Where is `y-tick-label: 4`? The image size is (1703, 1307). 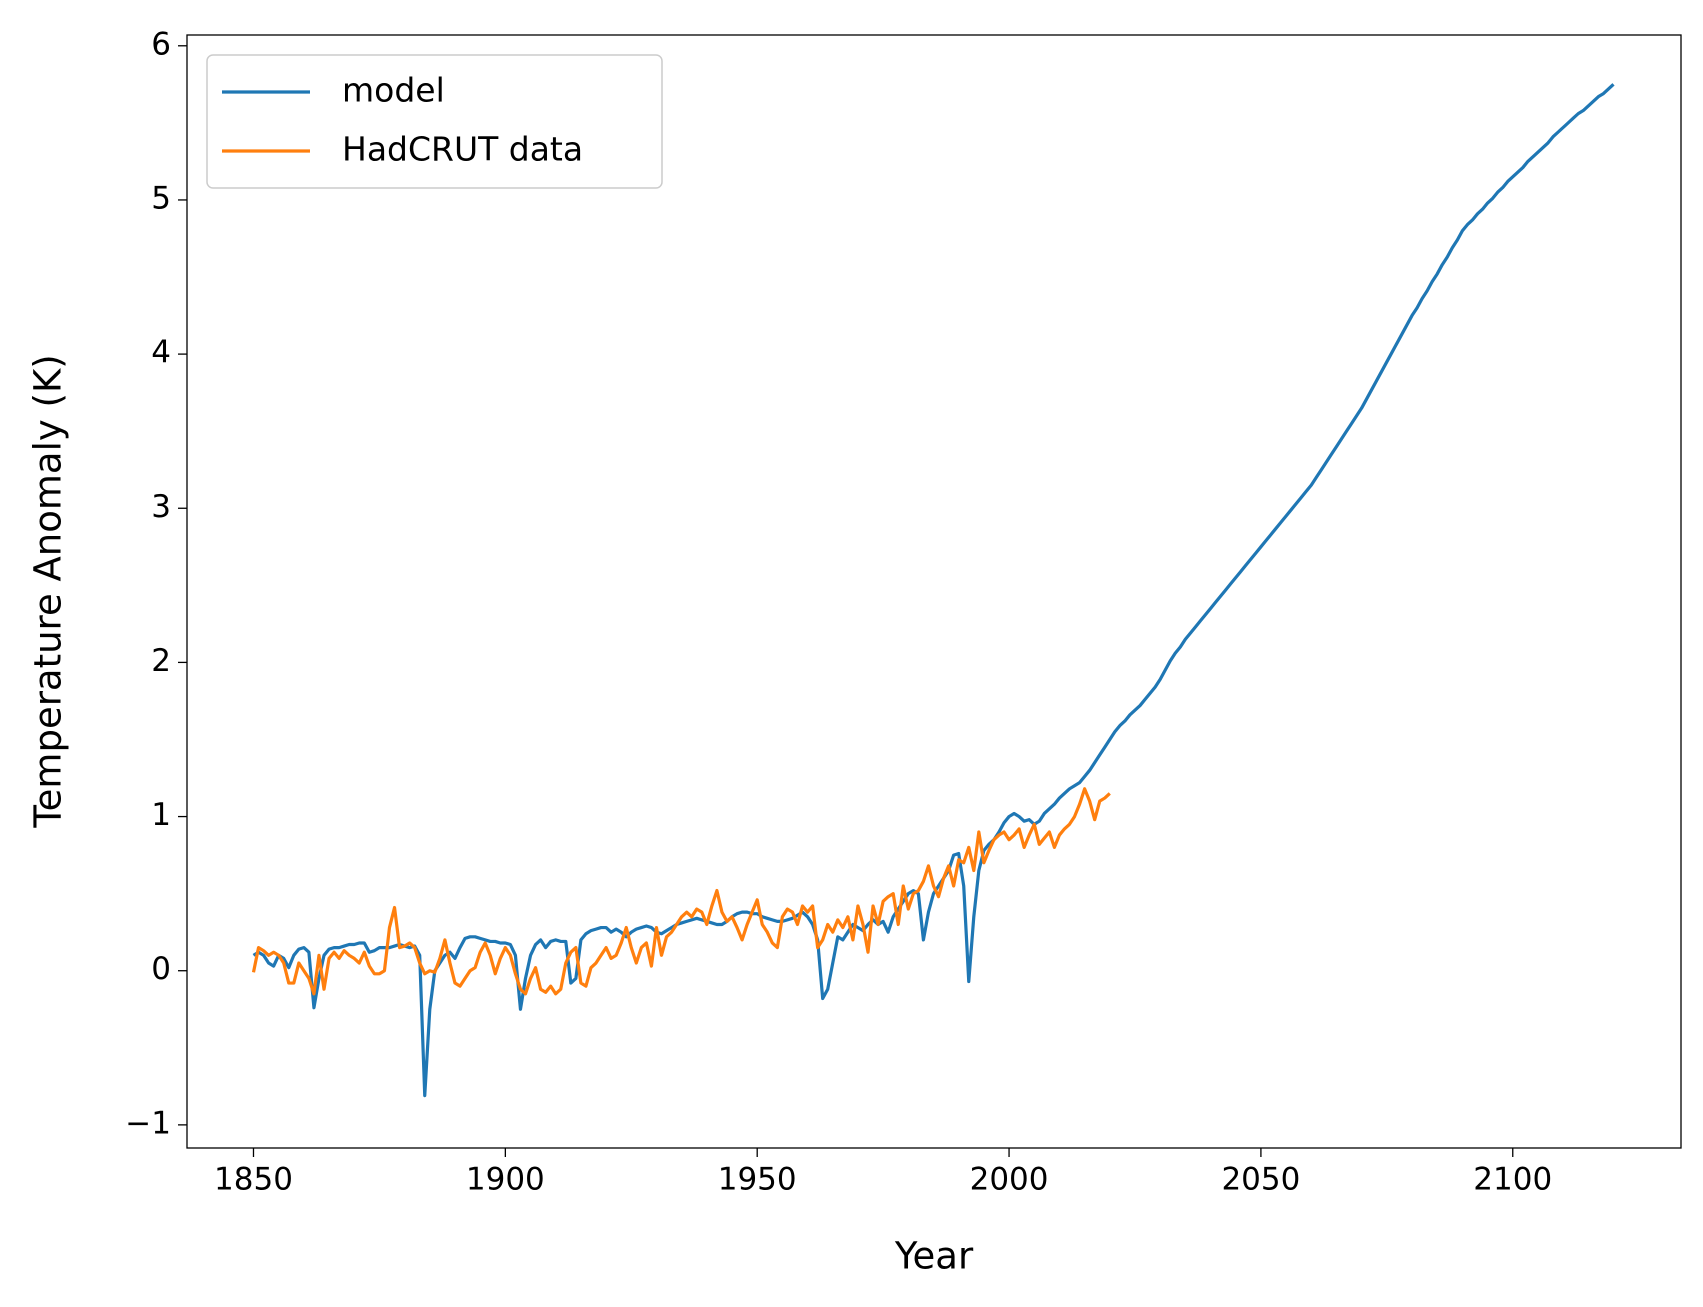 y-tick-label: 4 is located at coordinates (161, 353).